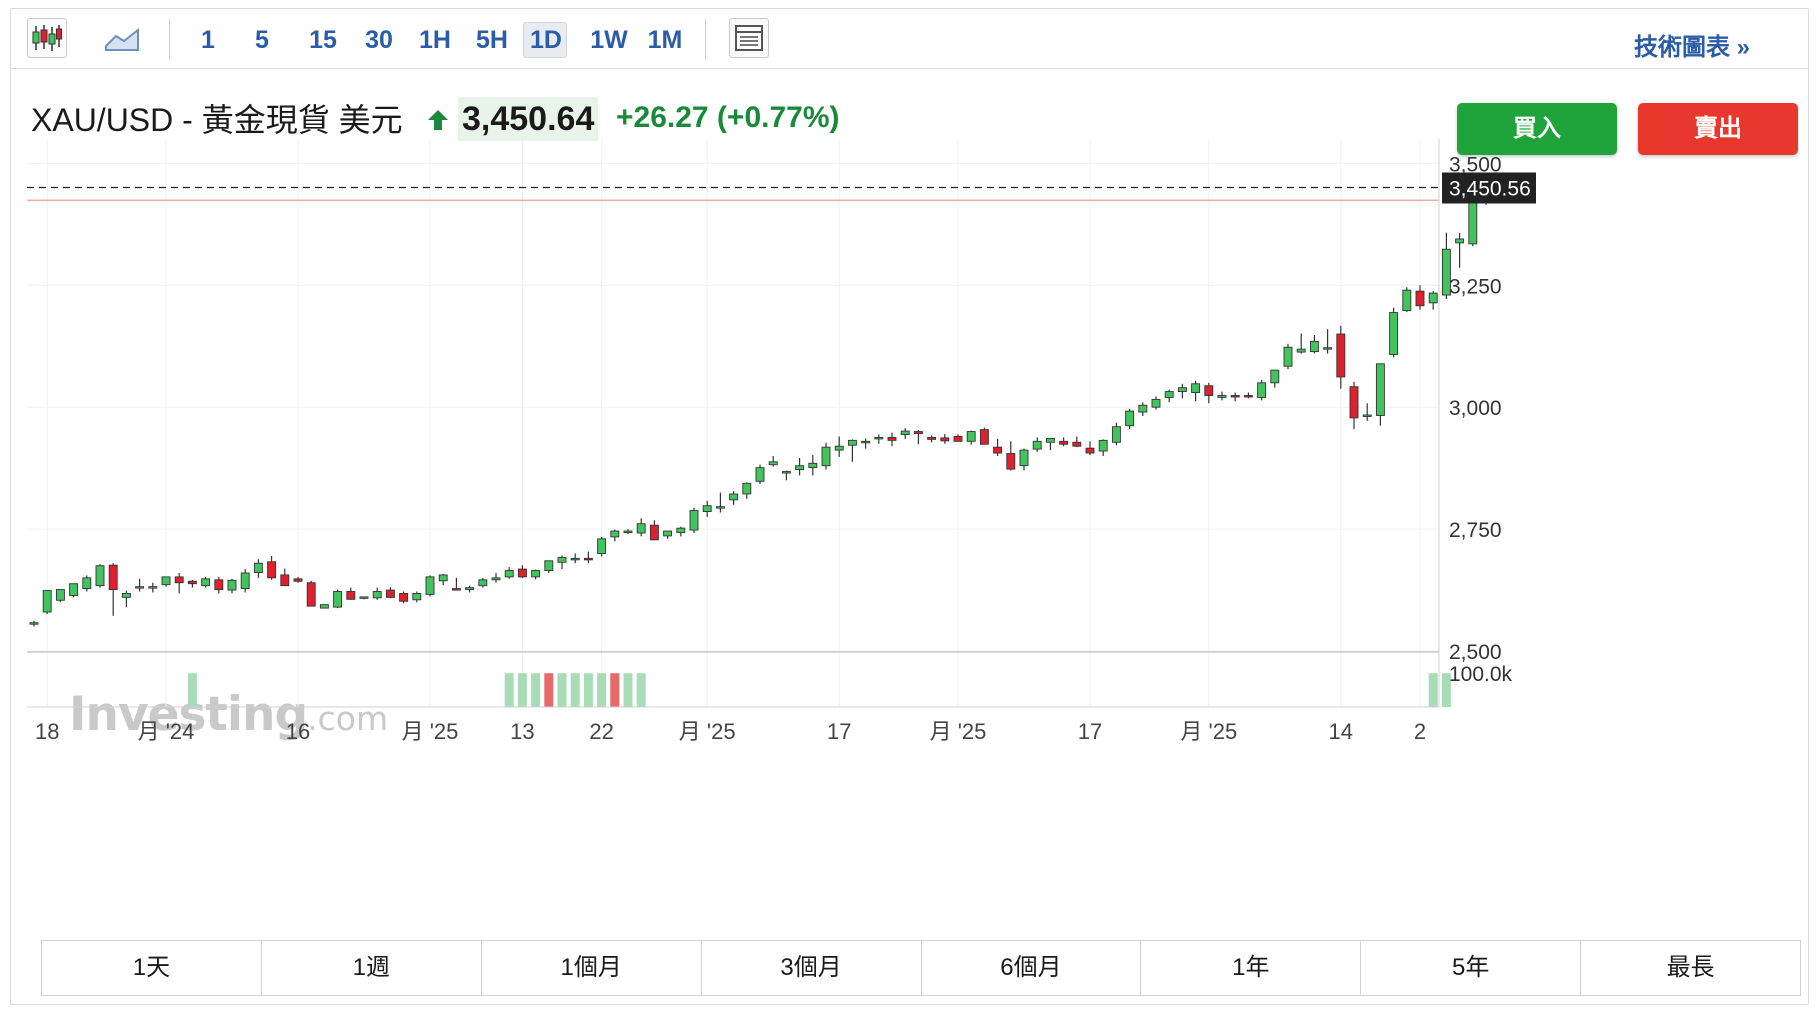  I want to click on volume-bars, so click(819, 690).